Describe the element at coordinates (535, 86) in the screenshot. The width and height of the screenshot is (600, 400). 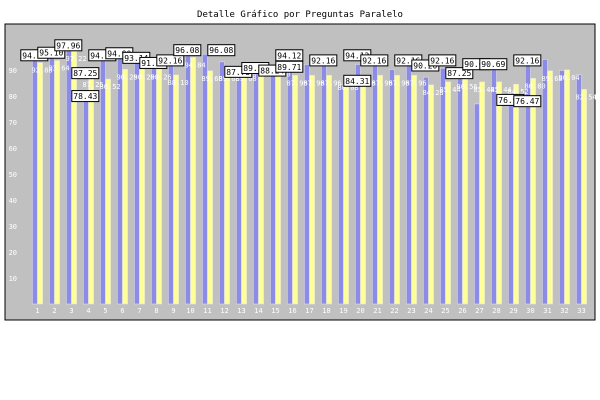
I see `data-label-series-2: 86.80` at that location.